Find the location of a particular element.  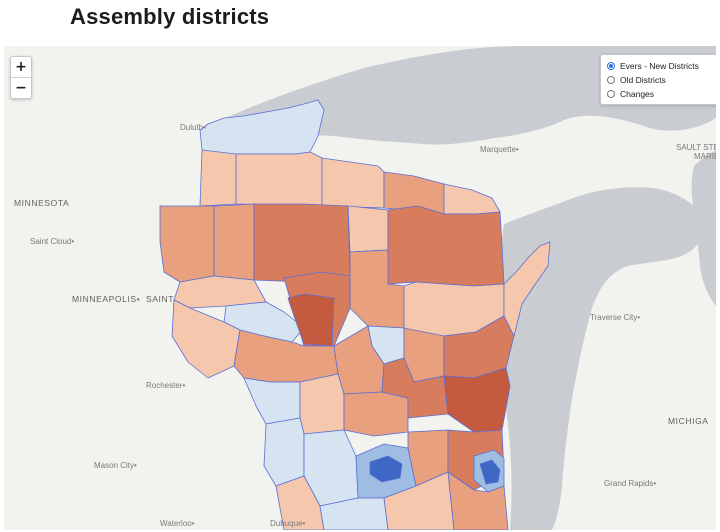

label-duluth: Duluth• is located at coordinates (193, 127).